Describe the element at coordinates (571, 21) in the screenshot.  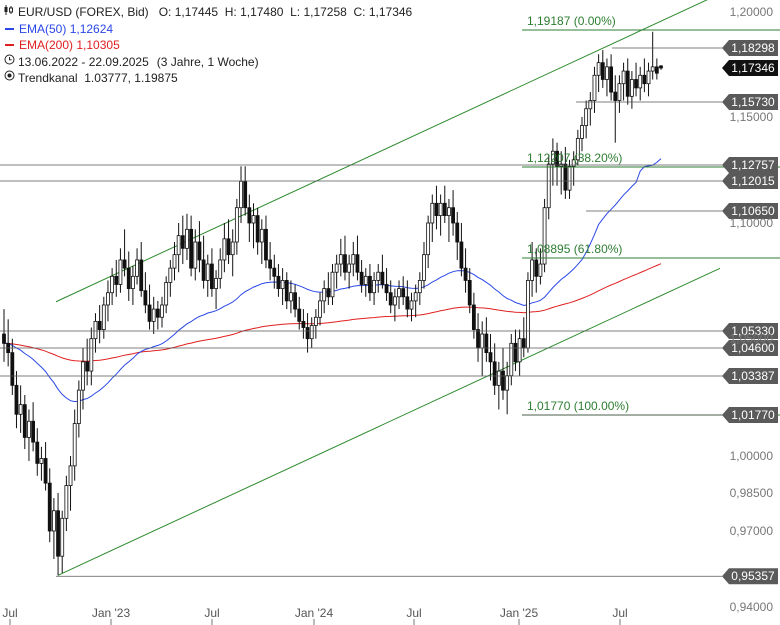
I see `fib-label: 1,19187 (0.00%)` at that location.